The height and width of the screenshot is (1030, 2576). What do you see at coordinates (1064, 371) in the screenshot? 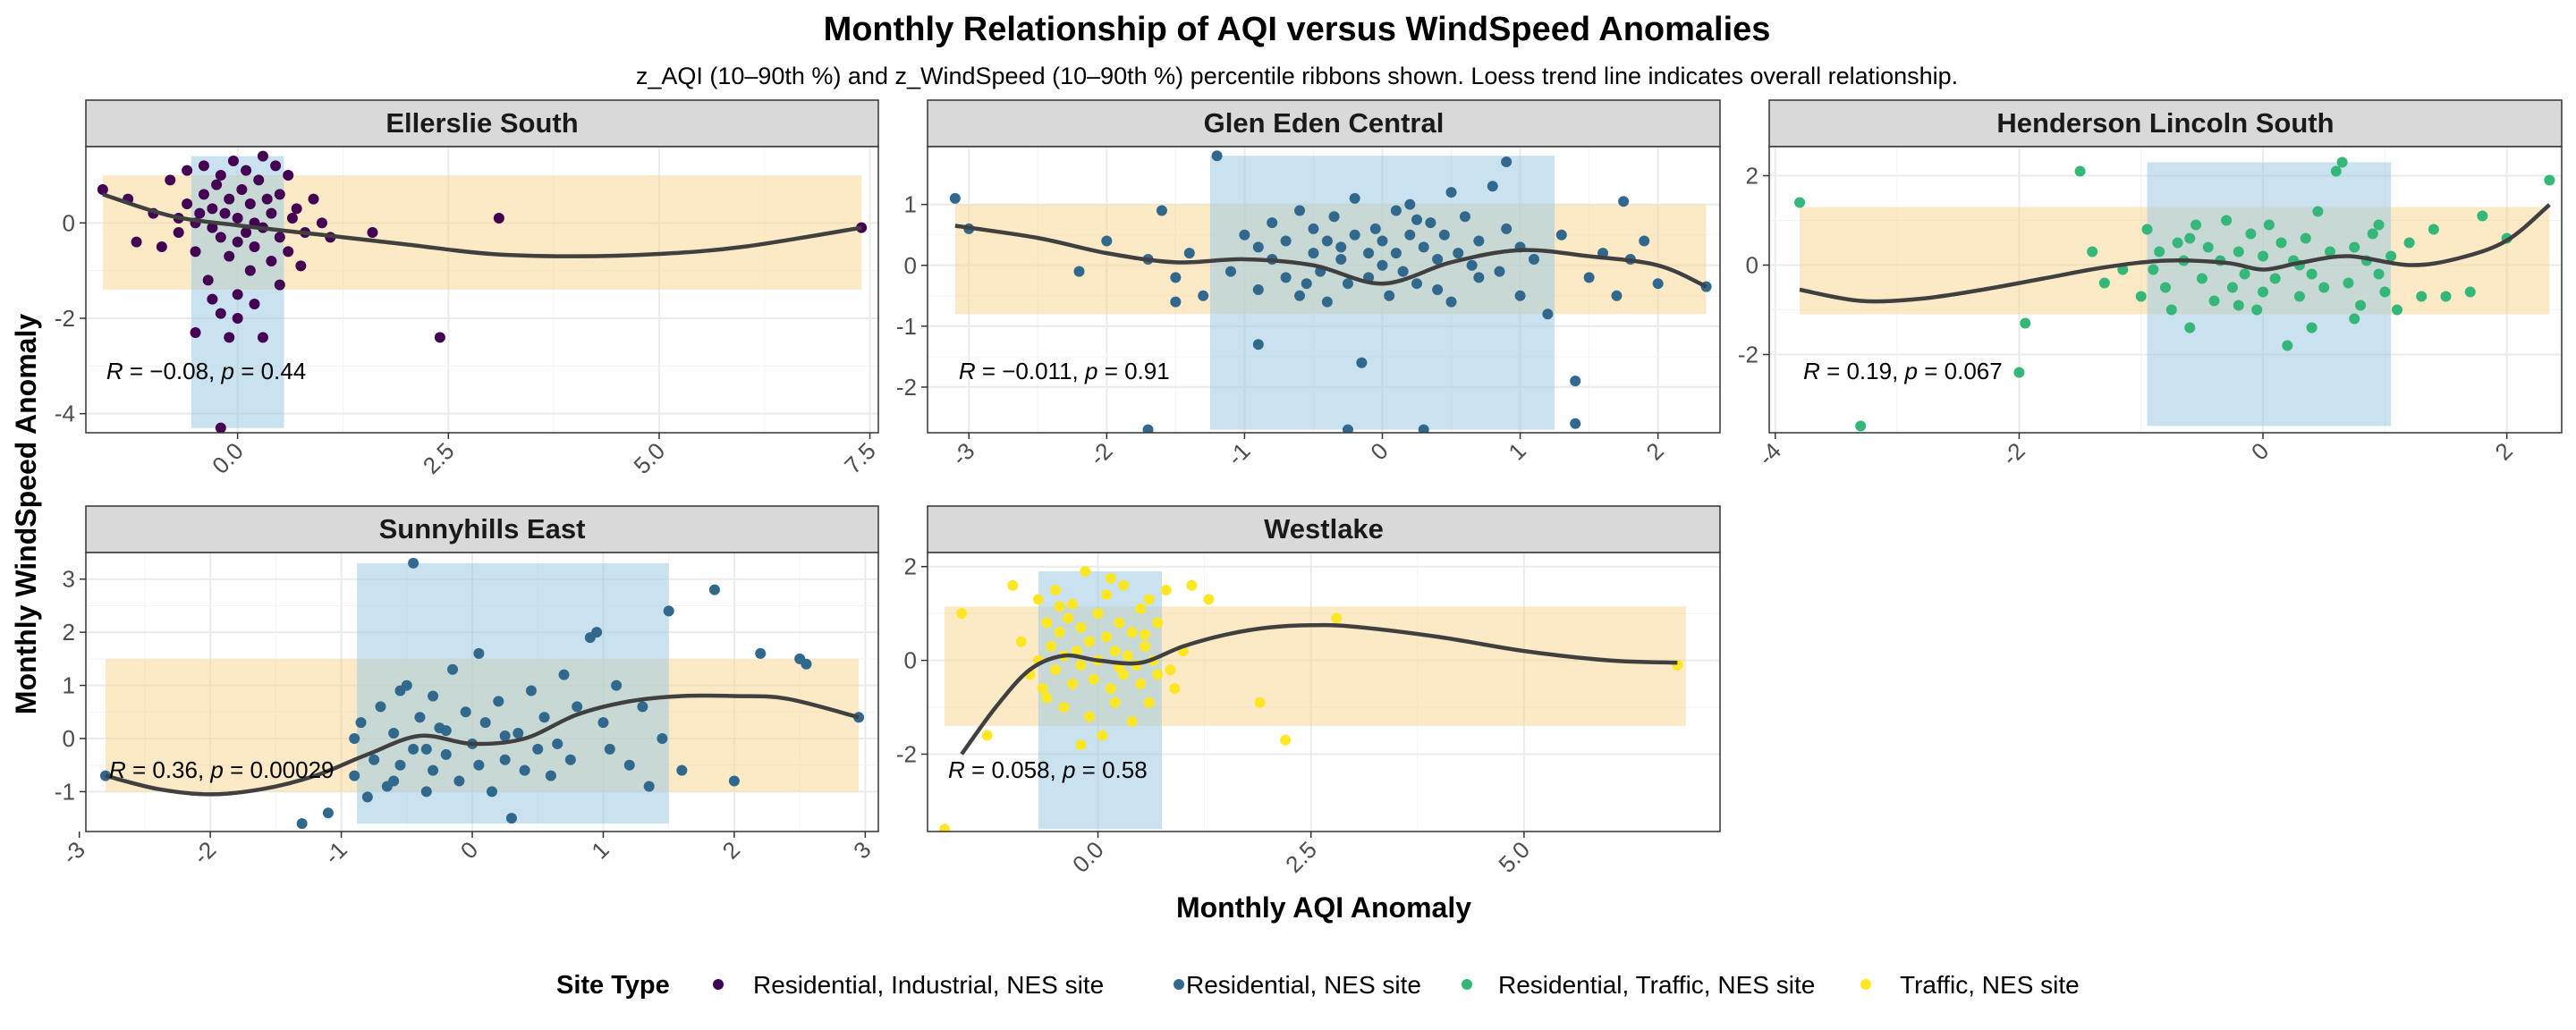
I see `correlation-annotation: R = −0.011, p = 0.91` at bounding box center [1064, 371].